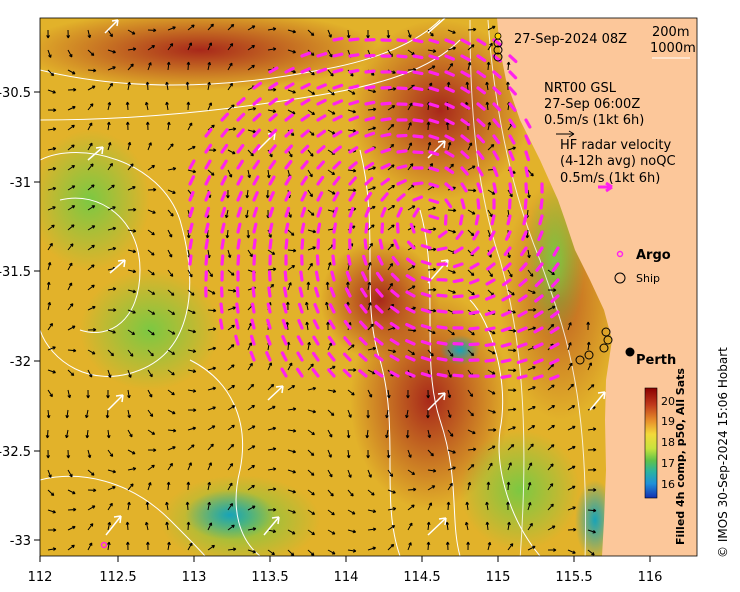 This screenshot has width=740, height=592. Describe the element at coordinates (680, 456) in the screenshot. I see `colorbar-title: Filled 4h comp, p50, All Sats` at that location.